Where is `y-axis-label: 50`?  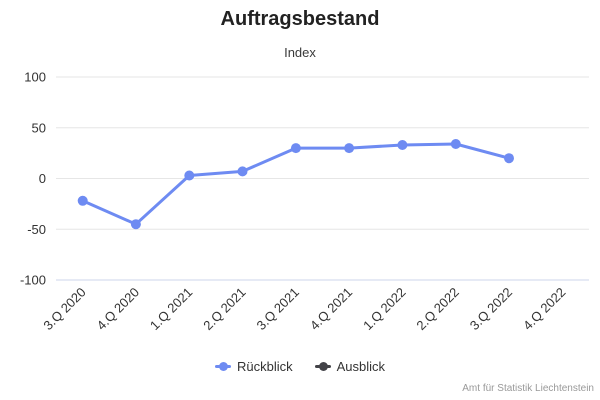
y-axis-label: 50 is located at coordinates (39, 127).